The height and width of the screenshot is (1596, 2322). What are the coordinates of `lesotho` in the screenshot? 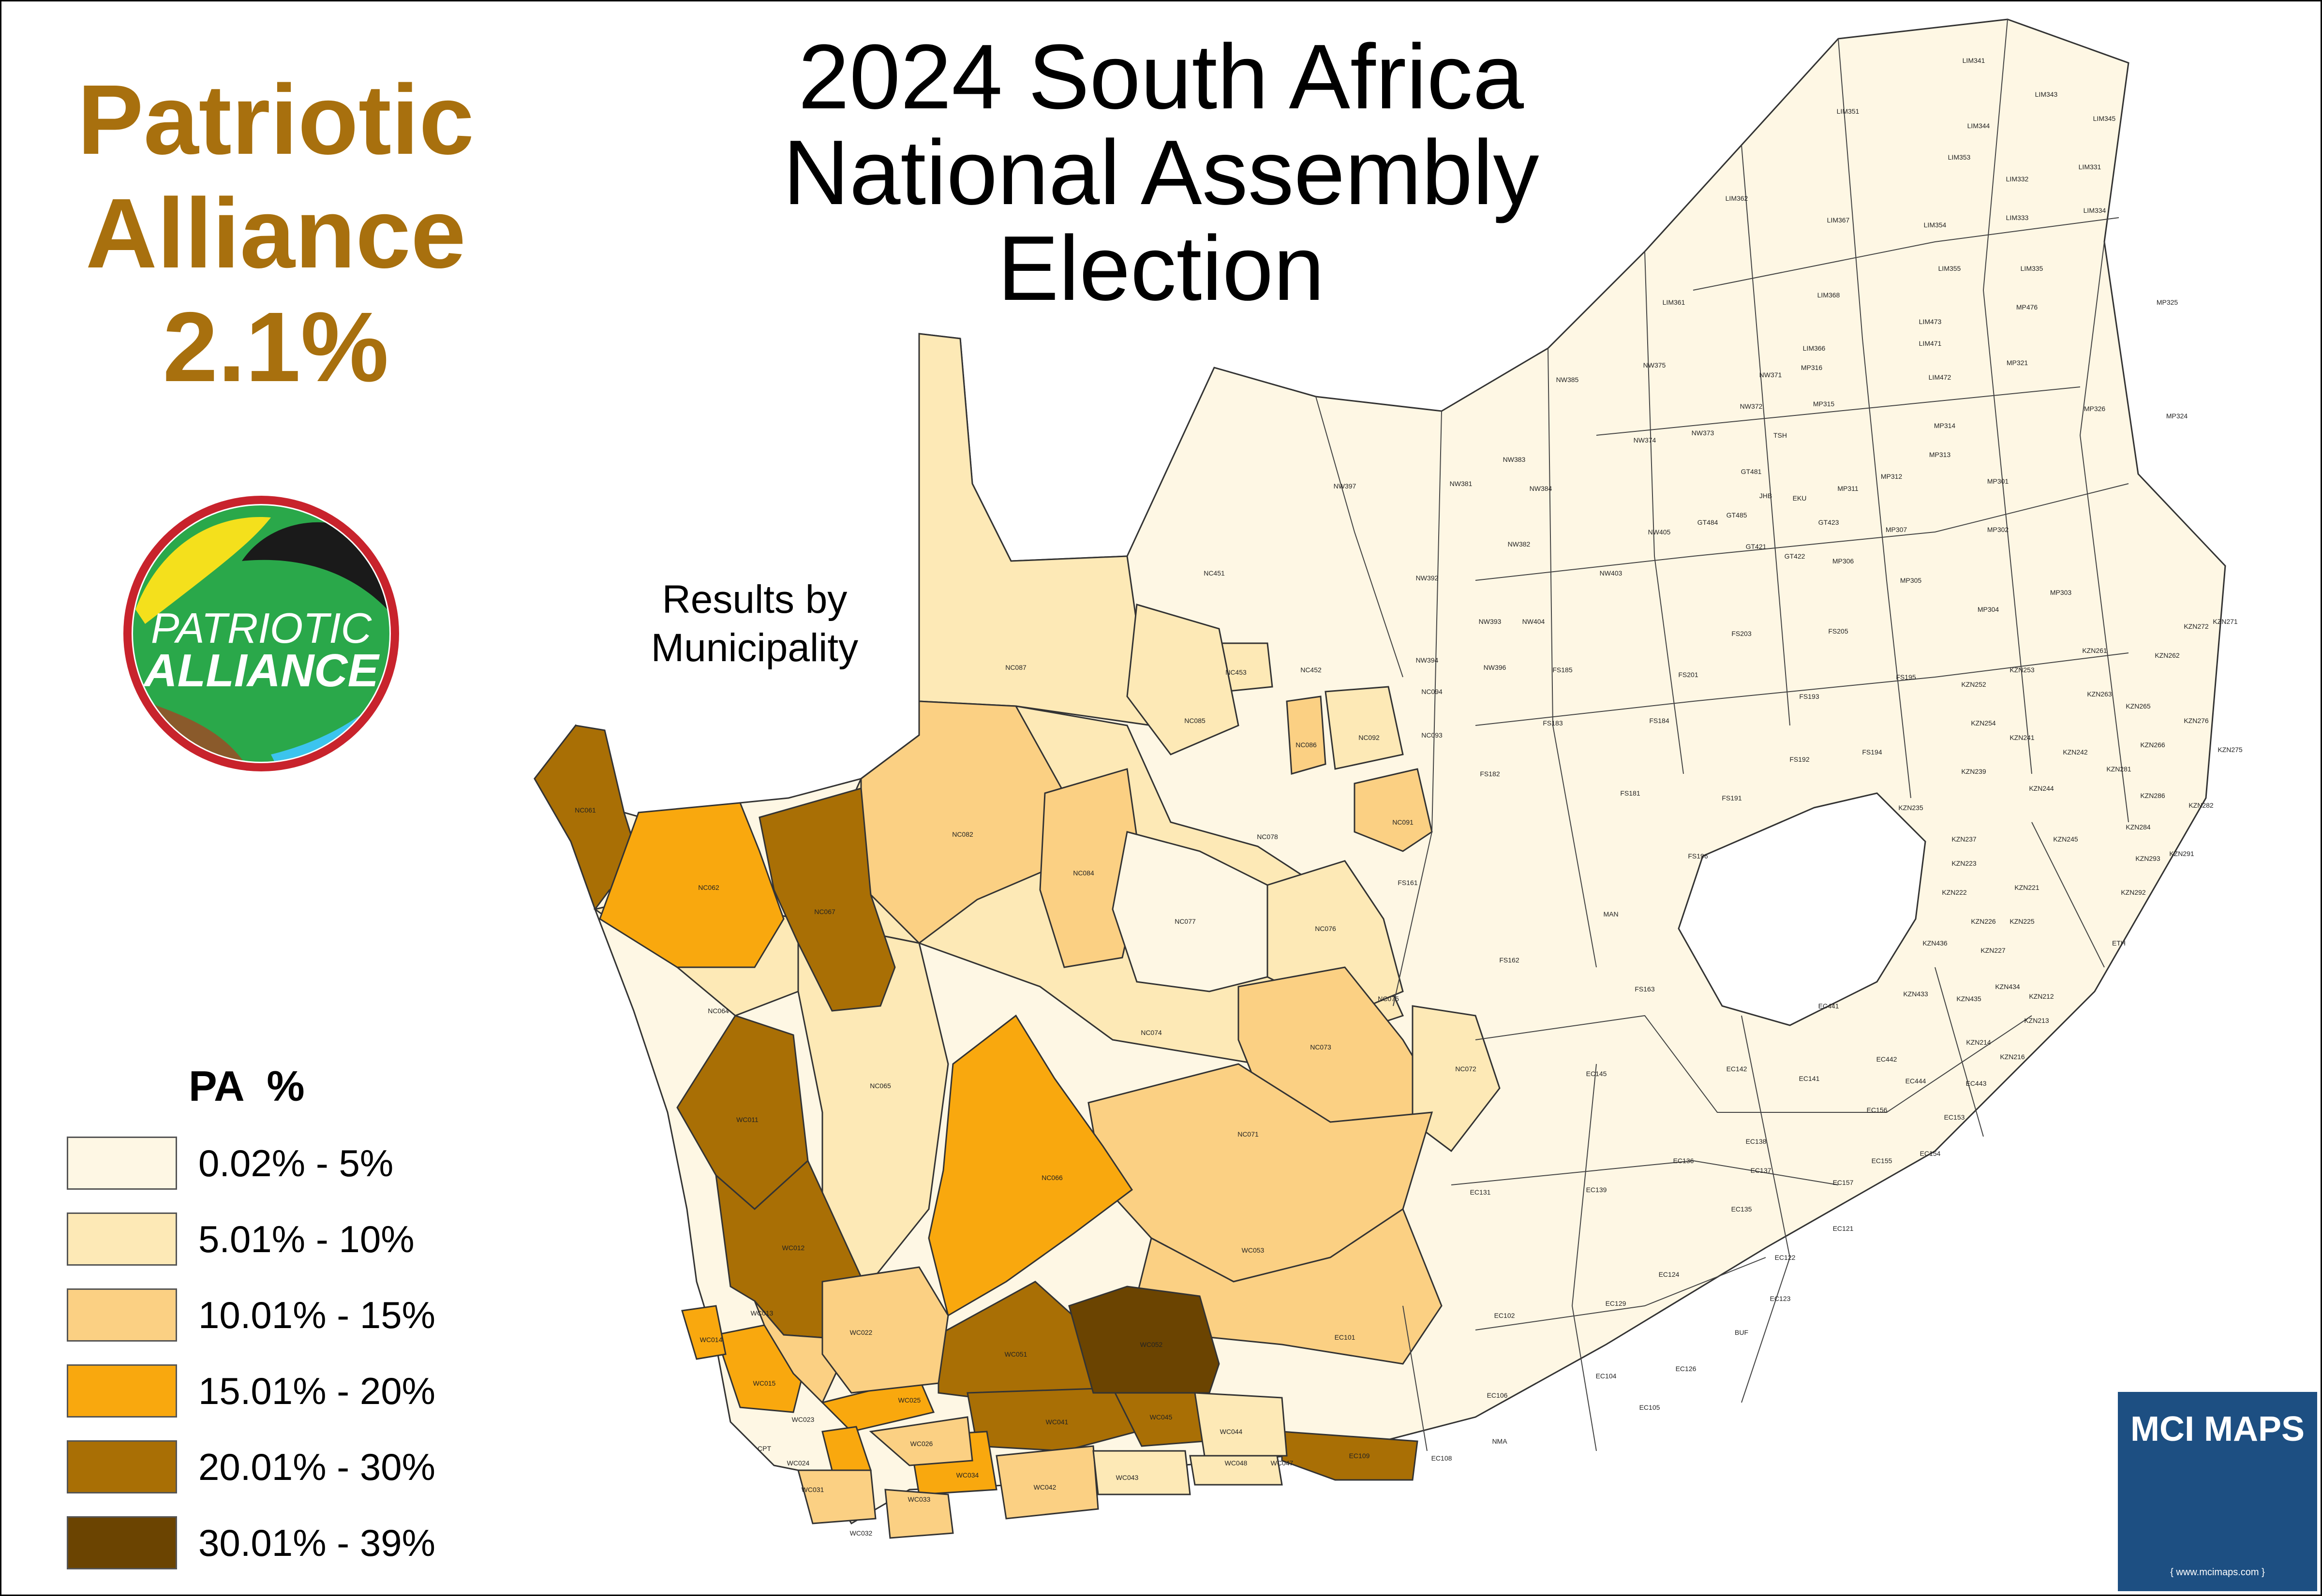 It's located at (1802, 909).